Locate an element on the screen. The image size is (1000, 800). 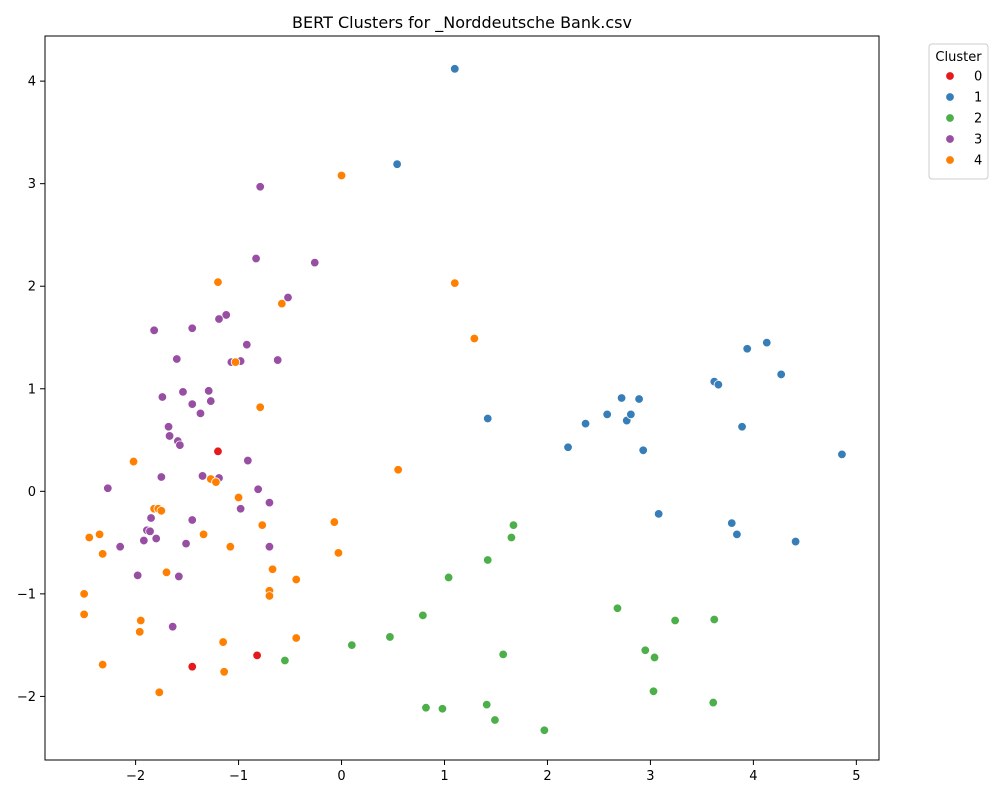
legend-box is located at coordinates (958, 111).